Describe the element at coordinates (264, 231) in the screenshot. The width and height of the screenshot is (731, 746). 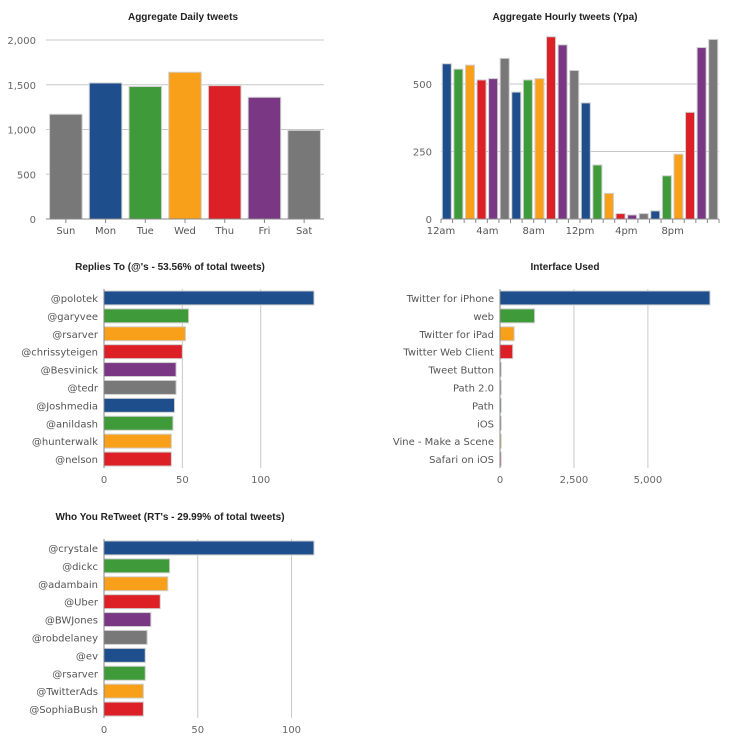
I see `x-tick-label: Fri` at that location.